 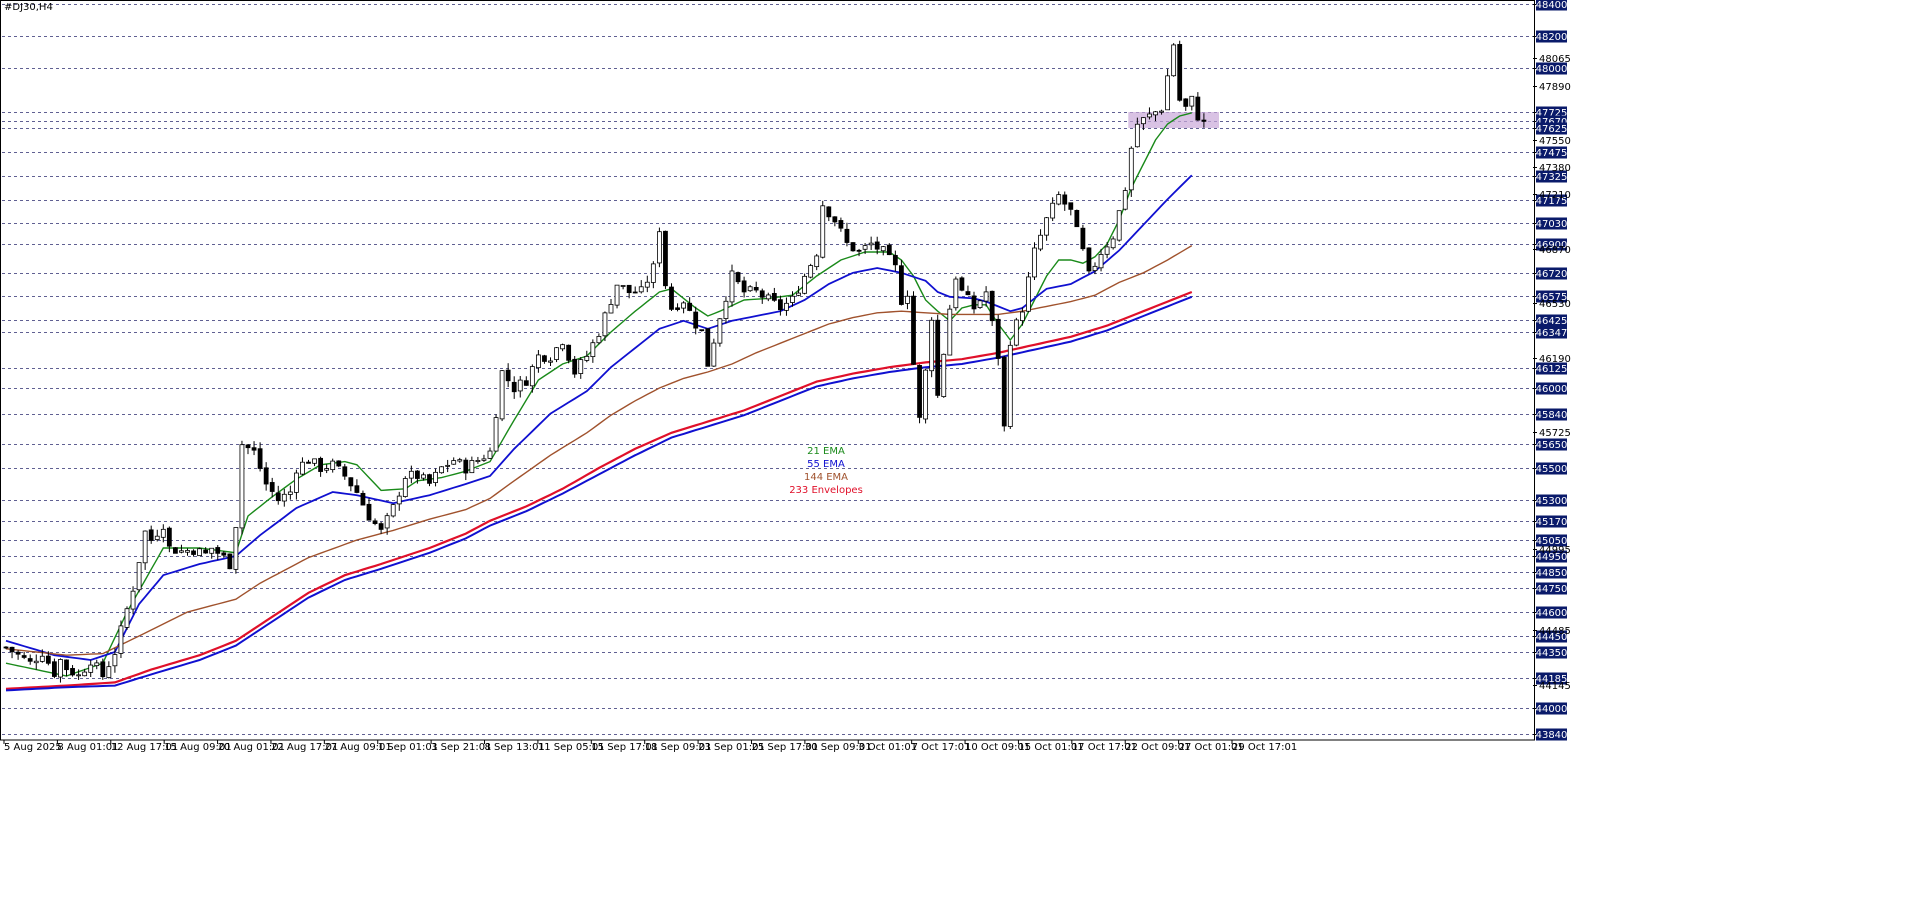 I want to click on time-tick-label: 3 Sep 21:01, so click(x=461, y=747).